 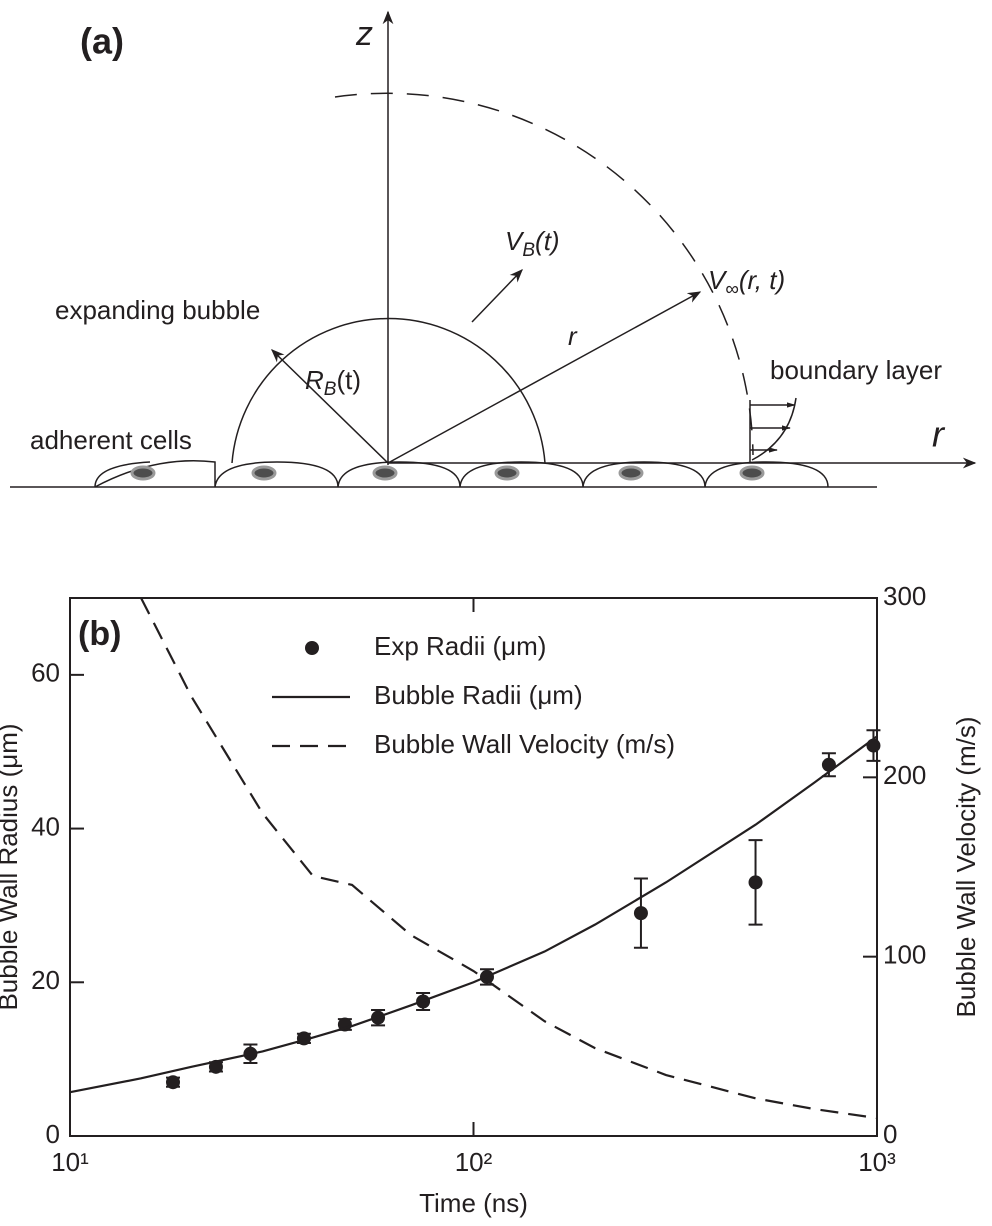 I want to click on legend-symbol, so click(x=312, y=648).